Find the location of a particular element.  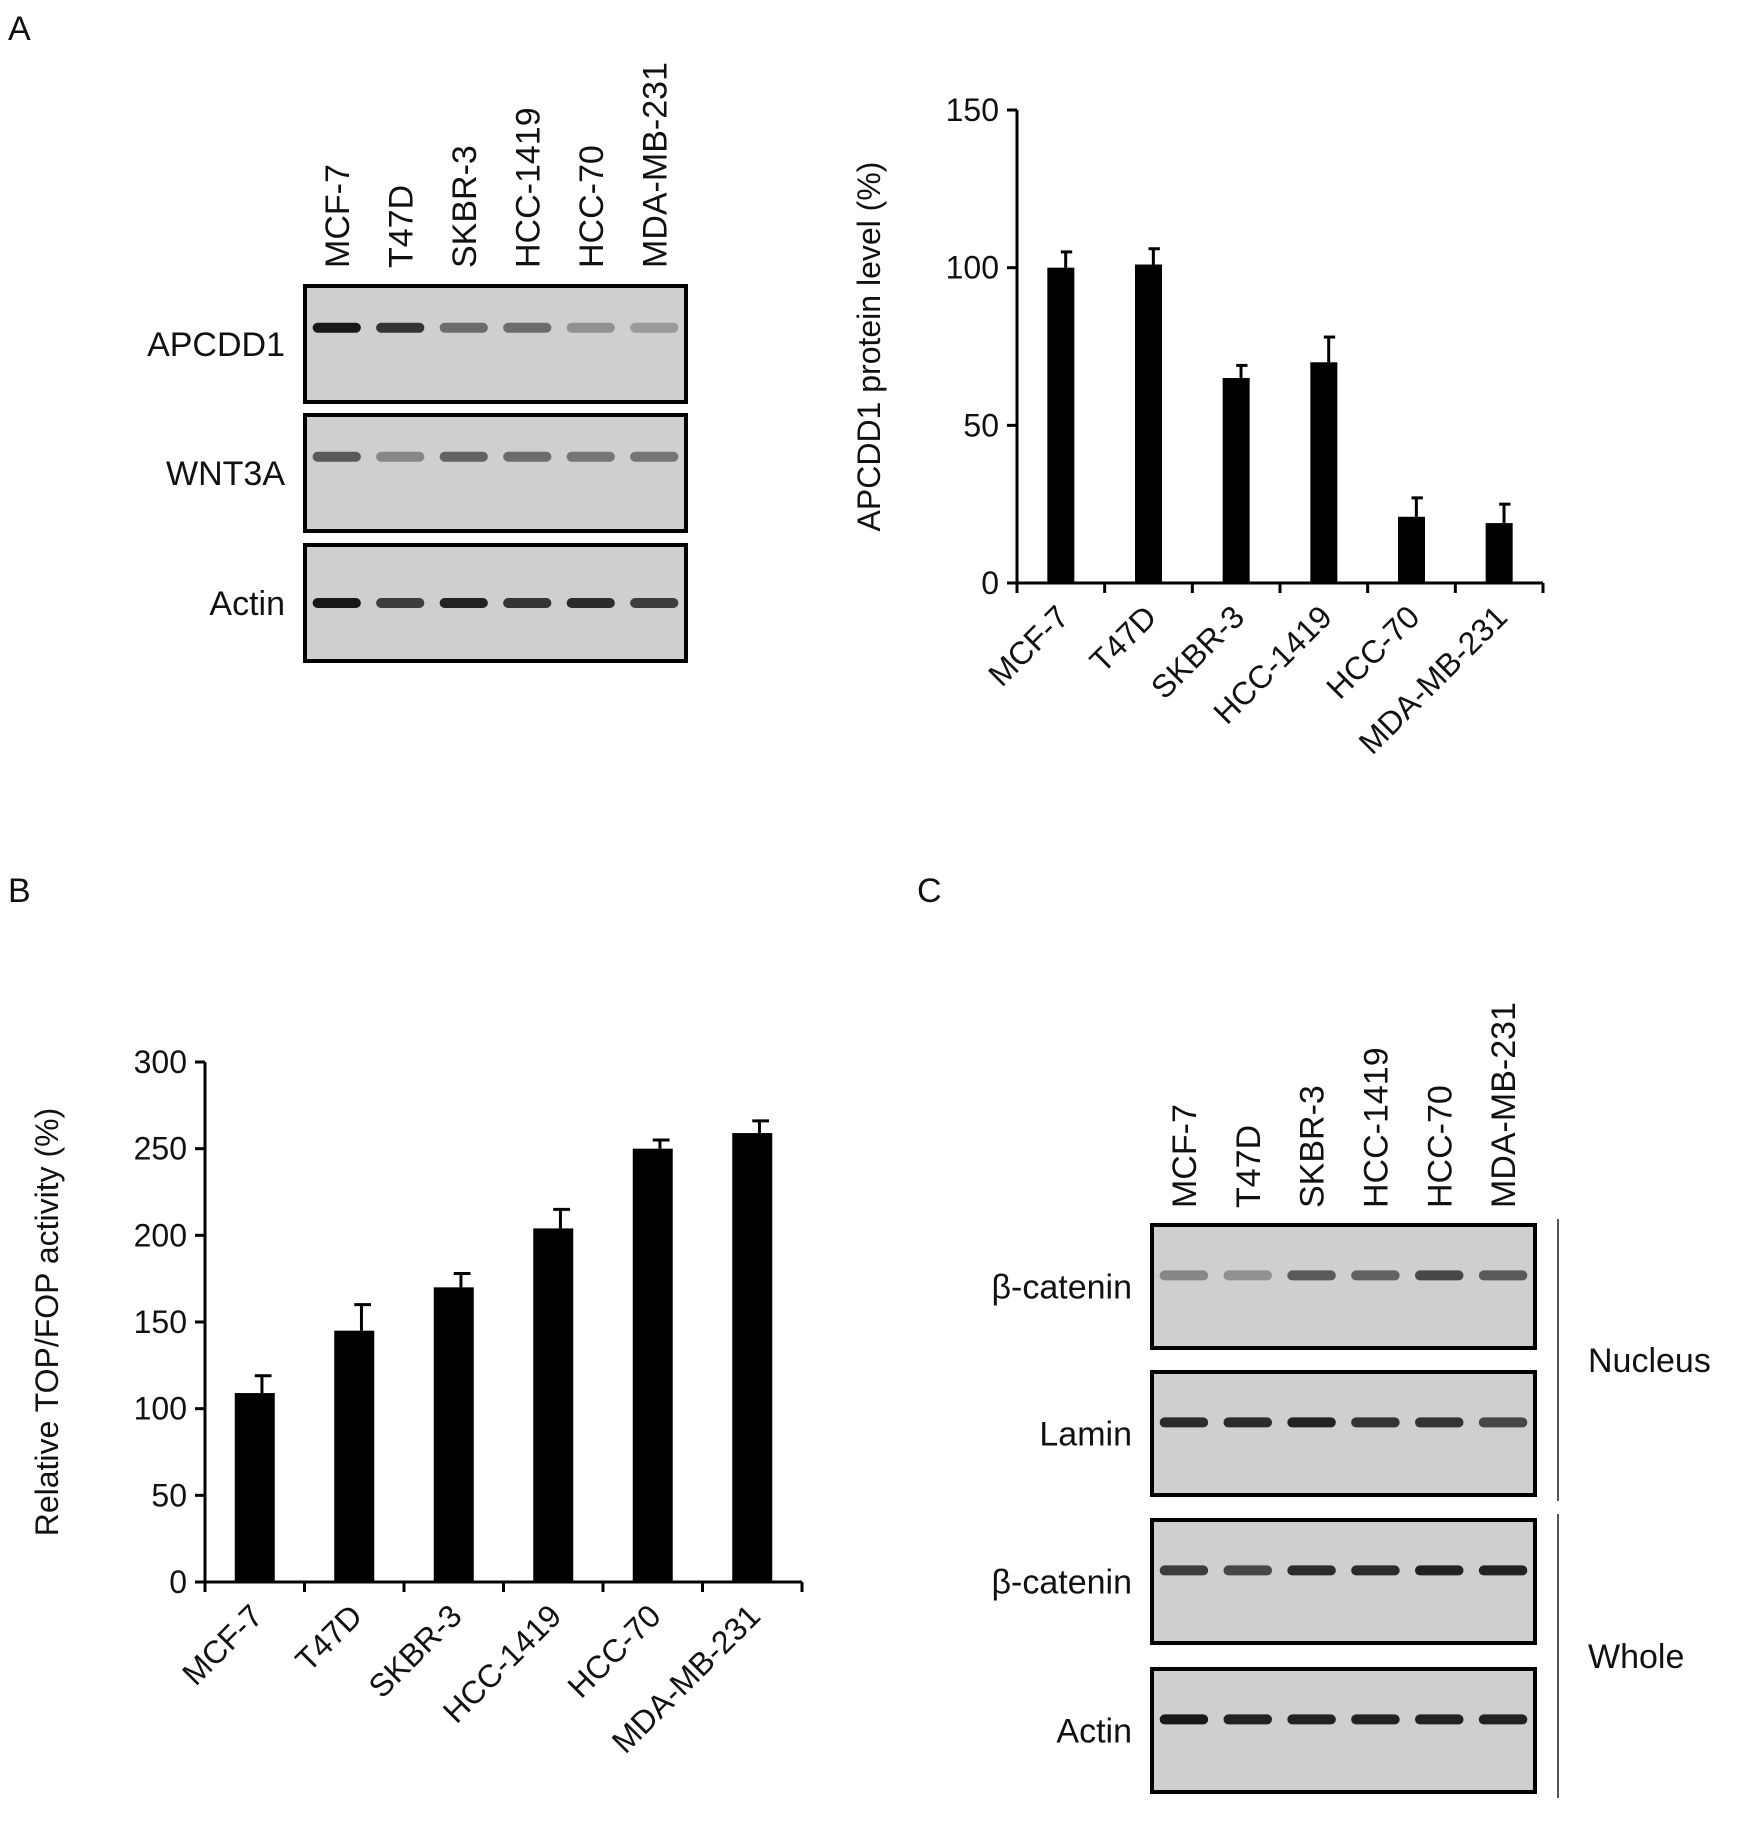

lane-label-hcc-70: HCC-70 is located at coordinates (592, 206).